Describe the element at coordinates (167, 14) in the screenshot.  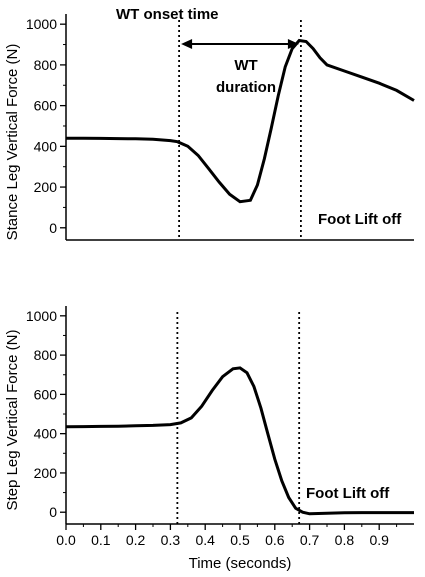
I see `wt-onset-label: WT onset time` at that location.